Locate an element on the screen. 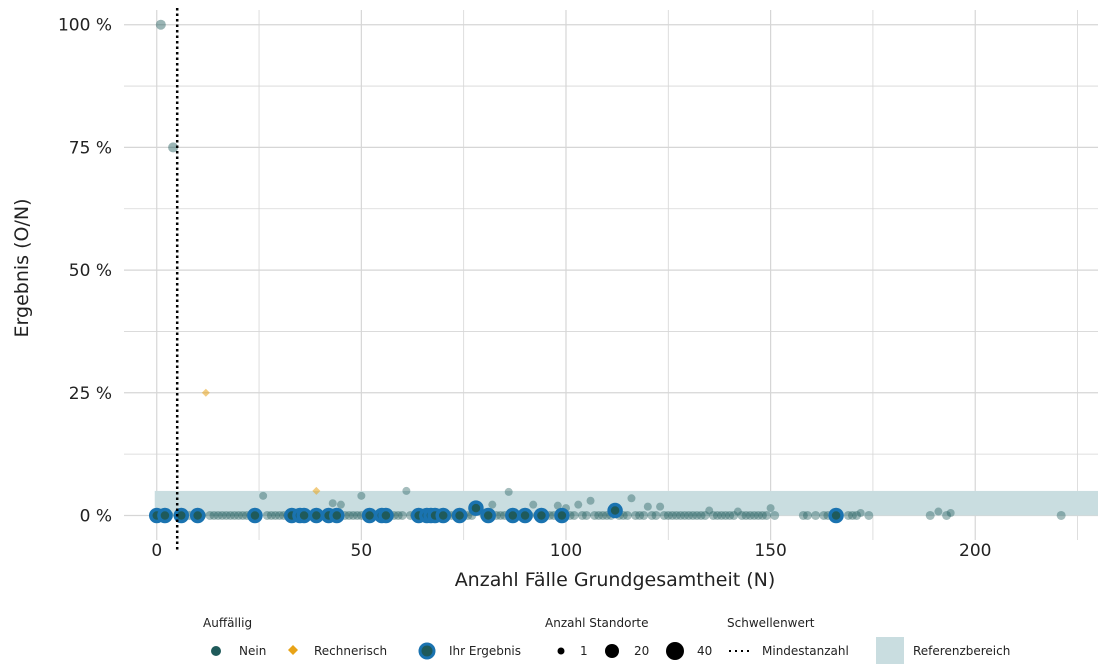 The width and height of the screenshot is (1098, 664). y-tick-label-0: 0 % is located at coordinates (96, 516).